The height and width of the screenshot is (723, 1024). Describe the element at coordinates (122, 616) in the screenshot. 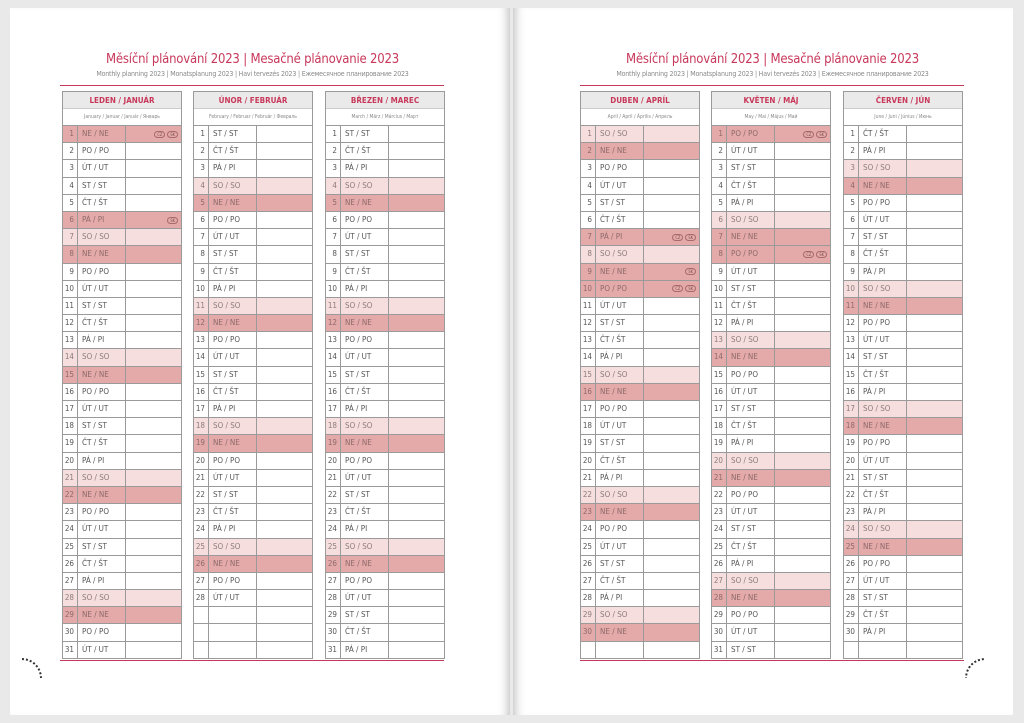

I see `day-row: 29 NE / NE` at that location.